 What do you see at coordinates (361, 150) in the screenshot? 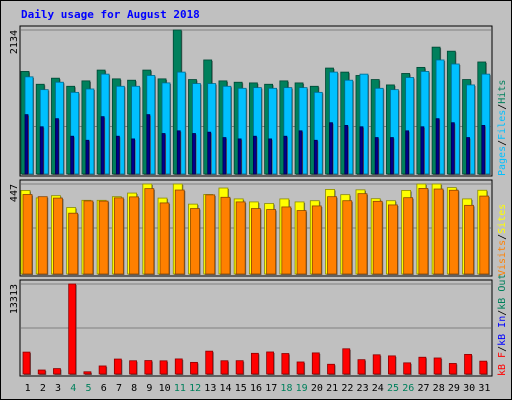
I see `bar-pages-23-fill` at bounding box center [361, 150].